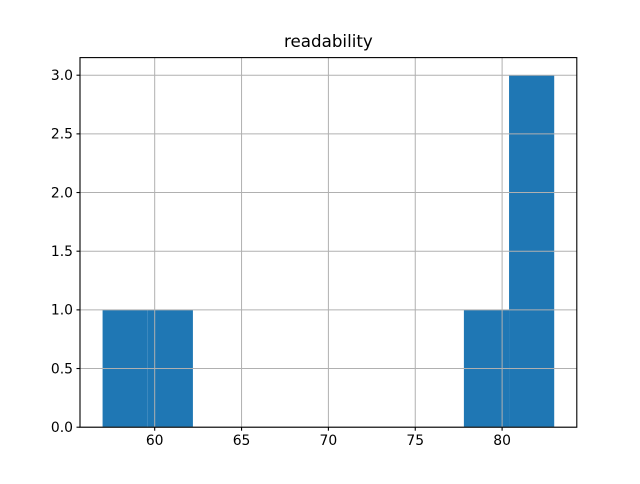 This screenshot has width=640, height=484. Describe the element at coordinates (62, 428) in the screenshot. I see `y-tick-label: 0.0` at that location.